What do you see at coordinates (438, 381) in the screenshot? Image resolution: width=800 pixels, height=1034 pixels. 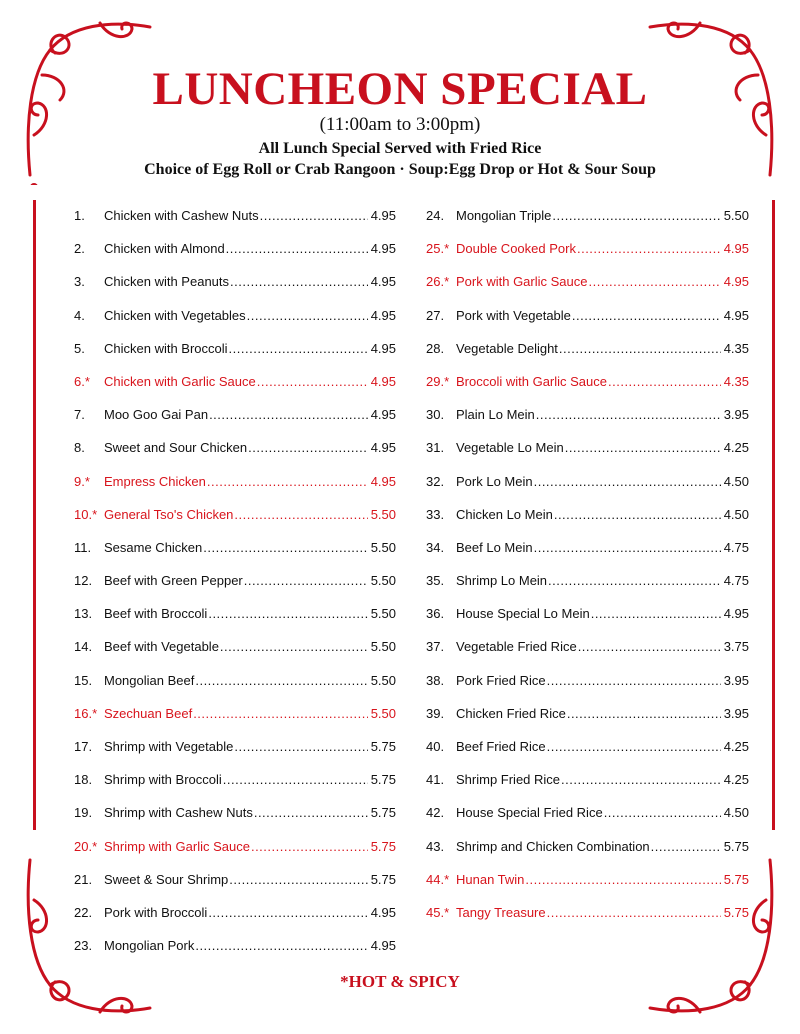 I see `item-number: 29.*` at bounding box center [438, 381].